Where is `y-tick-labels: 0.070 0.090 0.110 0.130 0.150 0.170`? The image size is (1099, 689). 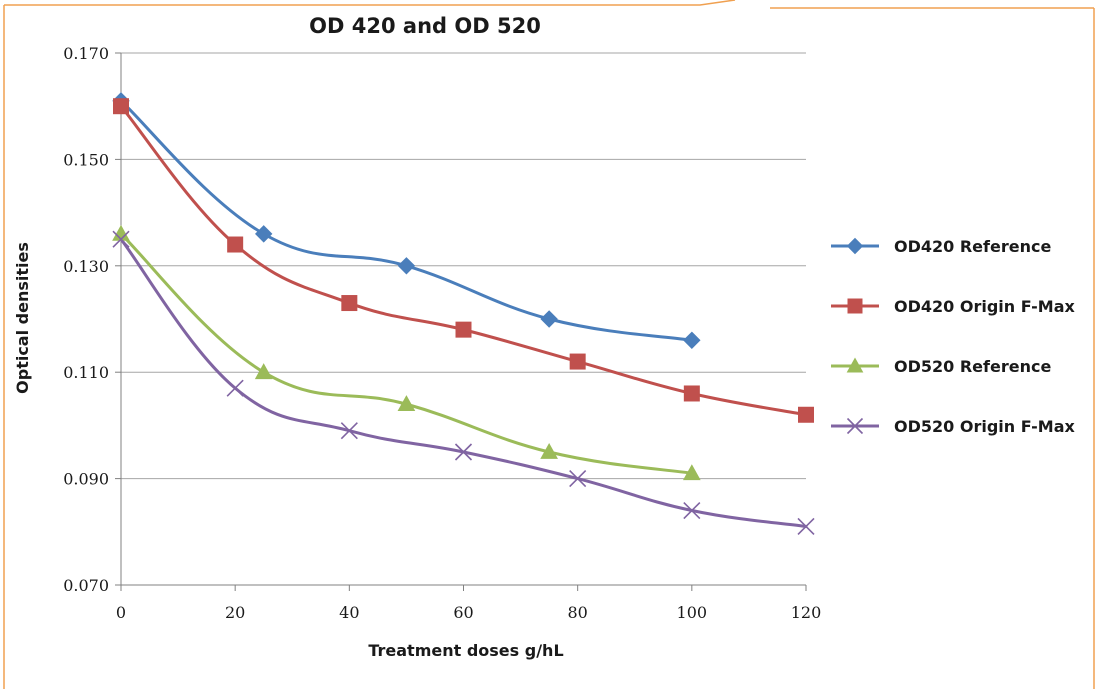 y-tick-labels: 0.070 0.090 0.110 0.130 0.150 0.170 is located at coordinates (86, 319).